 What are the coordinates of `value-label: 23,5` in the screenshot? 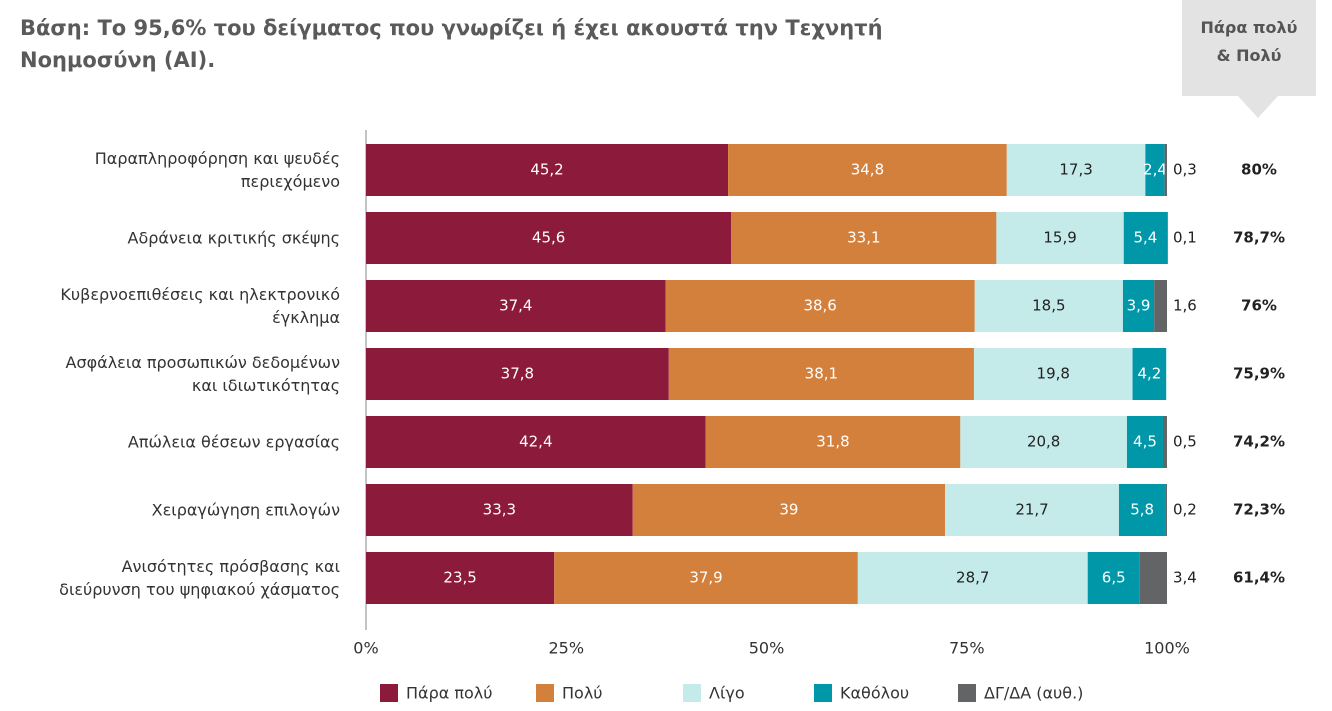 It's located at (459, 578).